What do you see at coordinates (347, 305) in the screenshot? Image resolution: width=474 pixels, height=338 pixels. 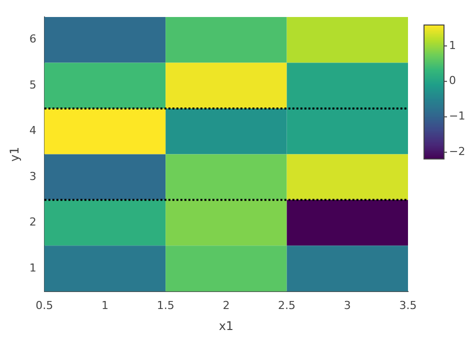 I see `x-tick-label: 3` at bounding box center [347, 305].